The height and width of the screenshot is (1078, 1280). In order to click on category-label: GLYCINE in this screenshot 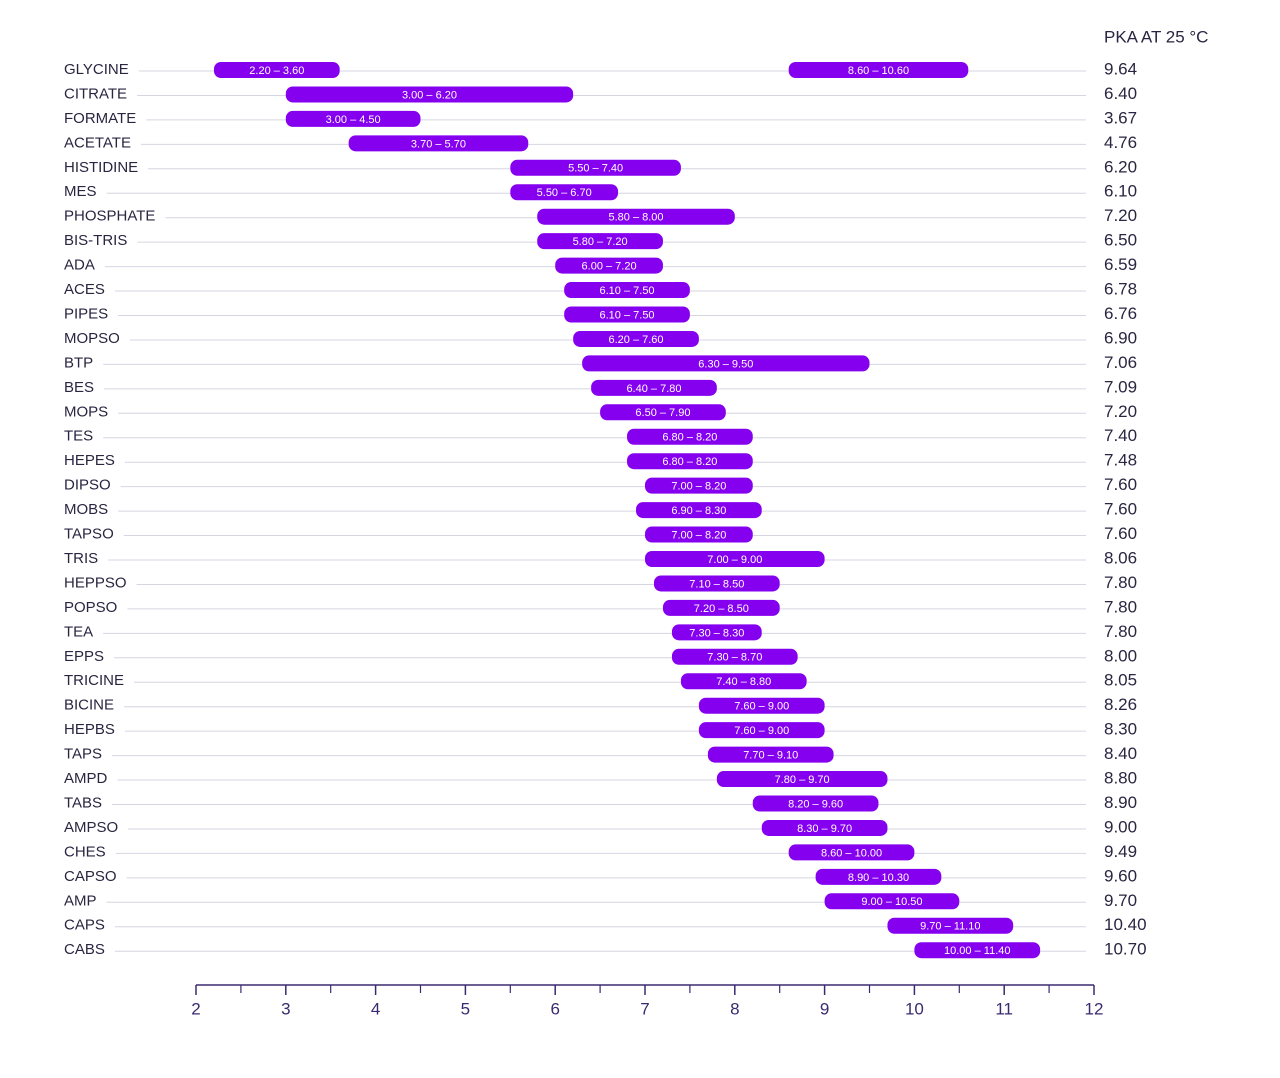, I will do `click(96, 69)`.